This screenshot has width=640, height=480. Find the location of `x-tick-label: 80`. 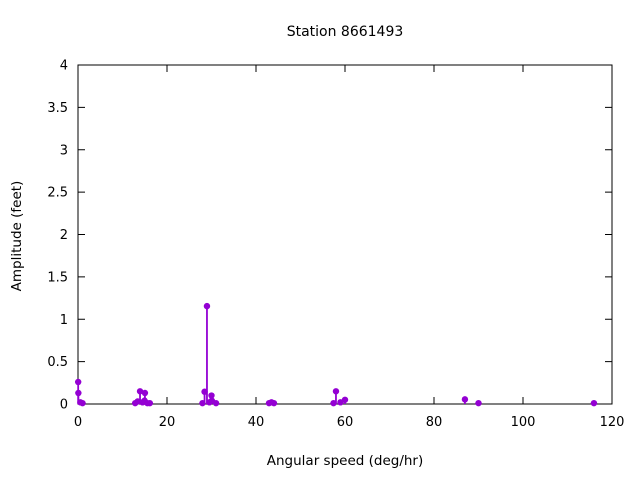

x-tick-label: 80 is located at coordinates (434, 422).